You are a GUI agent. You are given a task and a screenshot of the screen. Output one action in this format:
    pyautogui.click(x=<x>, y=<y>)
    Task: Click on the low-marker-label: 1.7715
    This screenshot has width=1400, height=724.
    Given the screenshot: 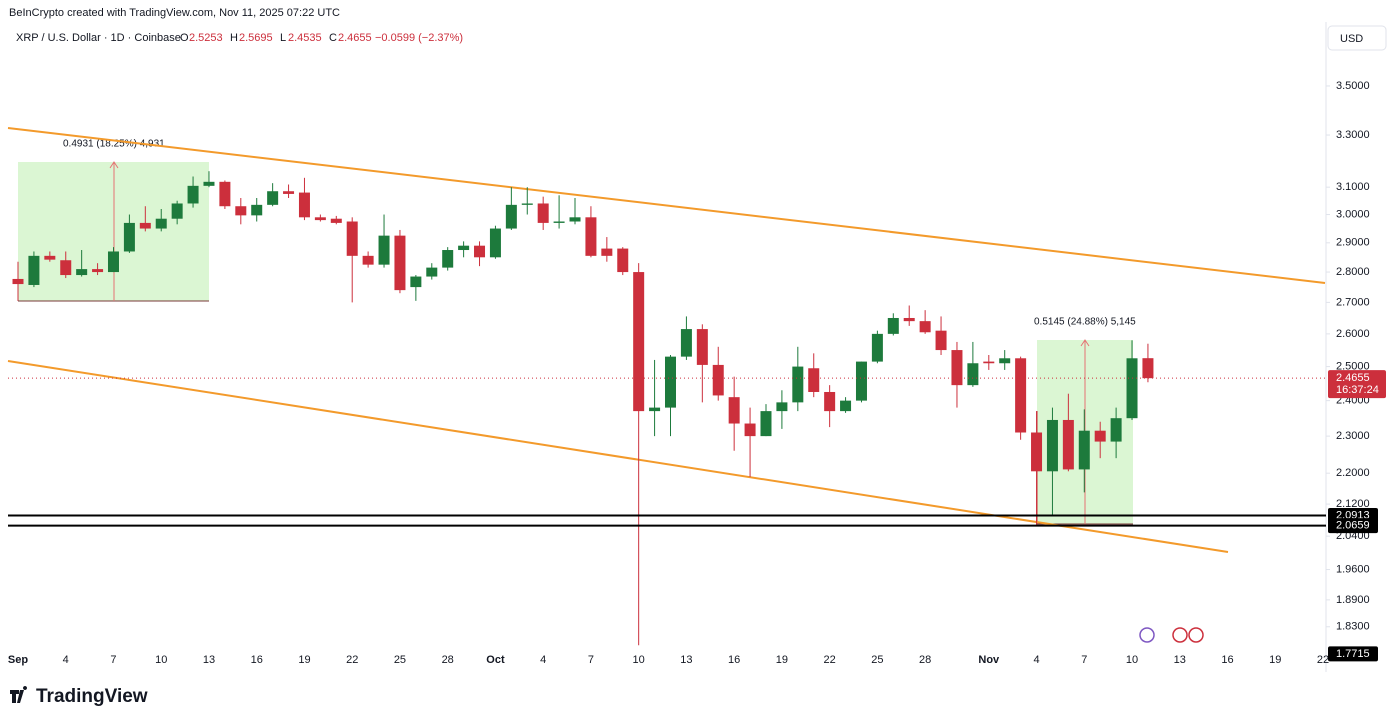 What is the action you would take?
    pyautogui.click(x=1353, y=654)
    